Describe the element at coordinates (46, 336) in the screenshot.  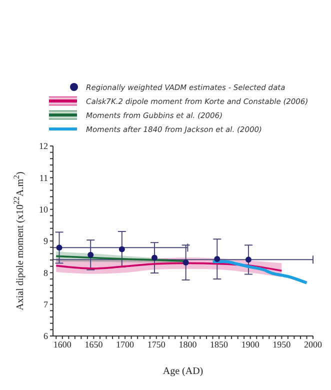
I see `y-tick-label: 6` at that location.